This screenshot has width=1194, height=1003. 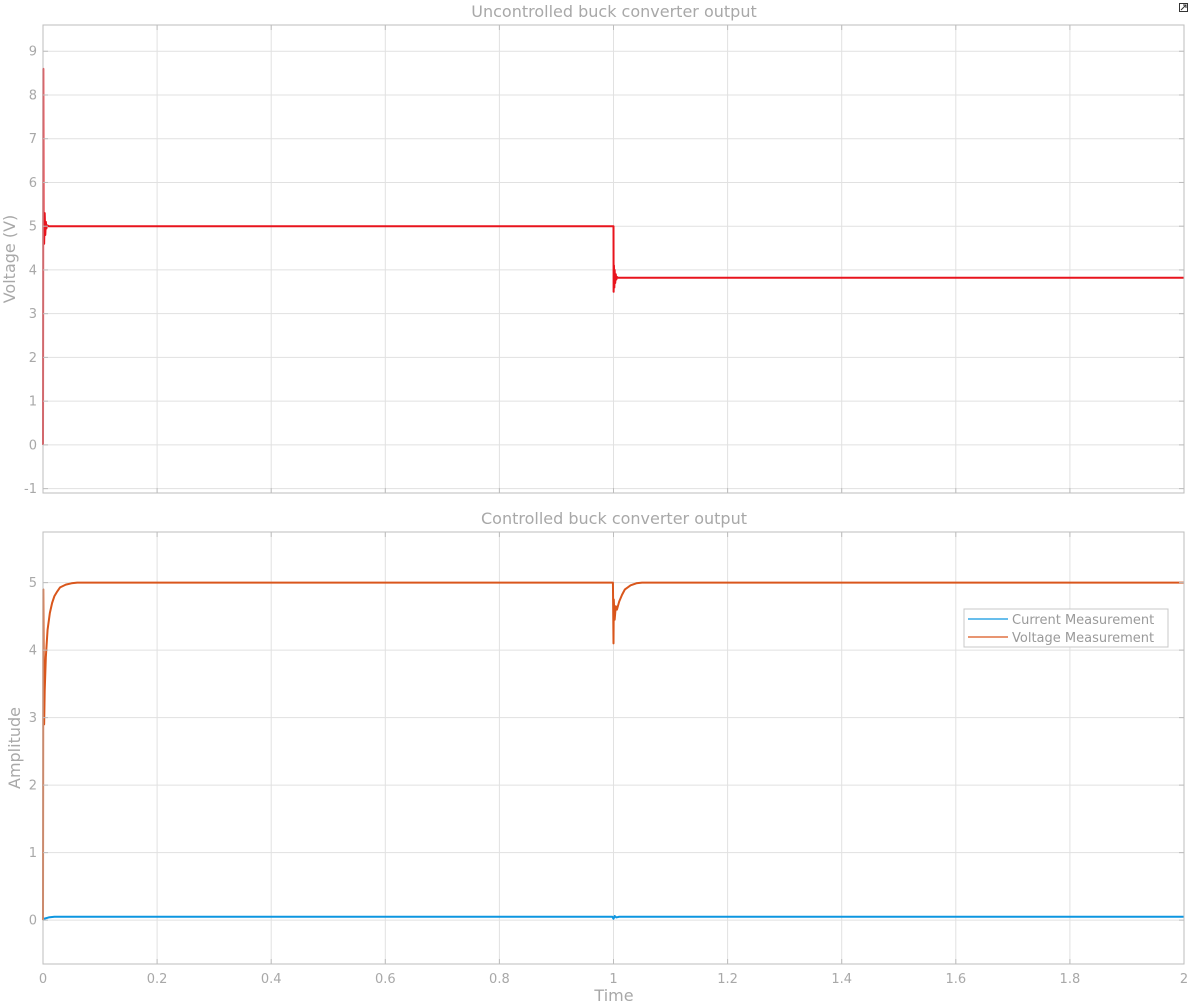 I want to click on uncontrolled-plot-title: Uncontrolled buck converter output, so click(x=613, y=11).